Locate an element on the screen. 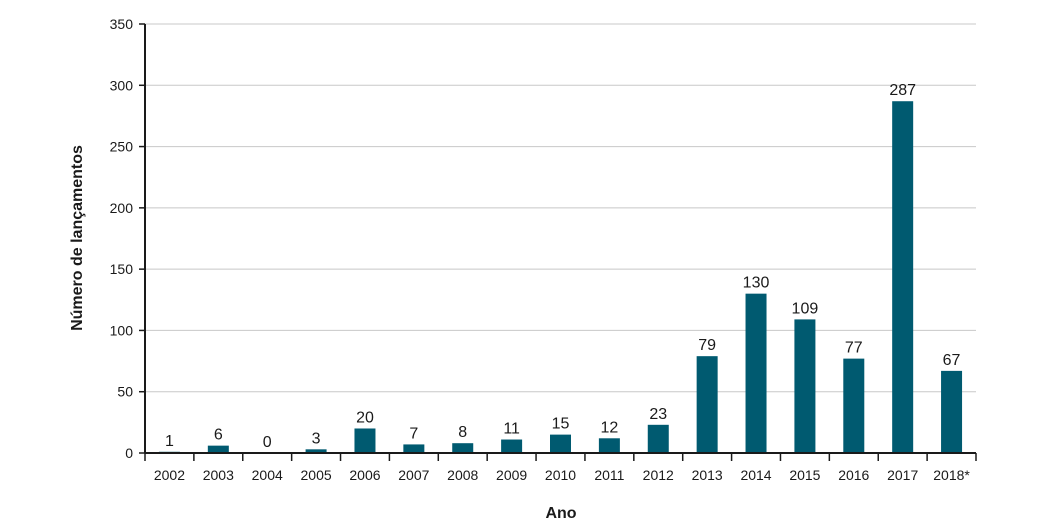 Image resolution: width=1054 pixels, height=530 pixels. x-tick-label: 2009 is located at coordinates (511, 475).